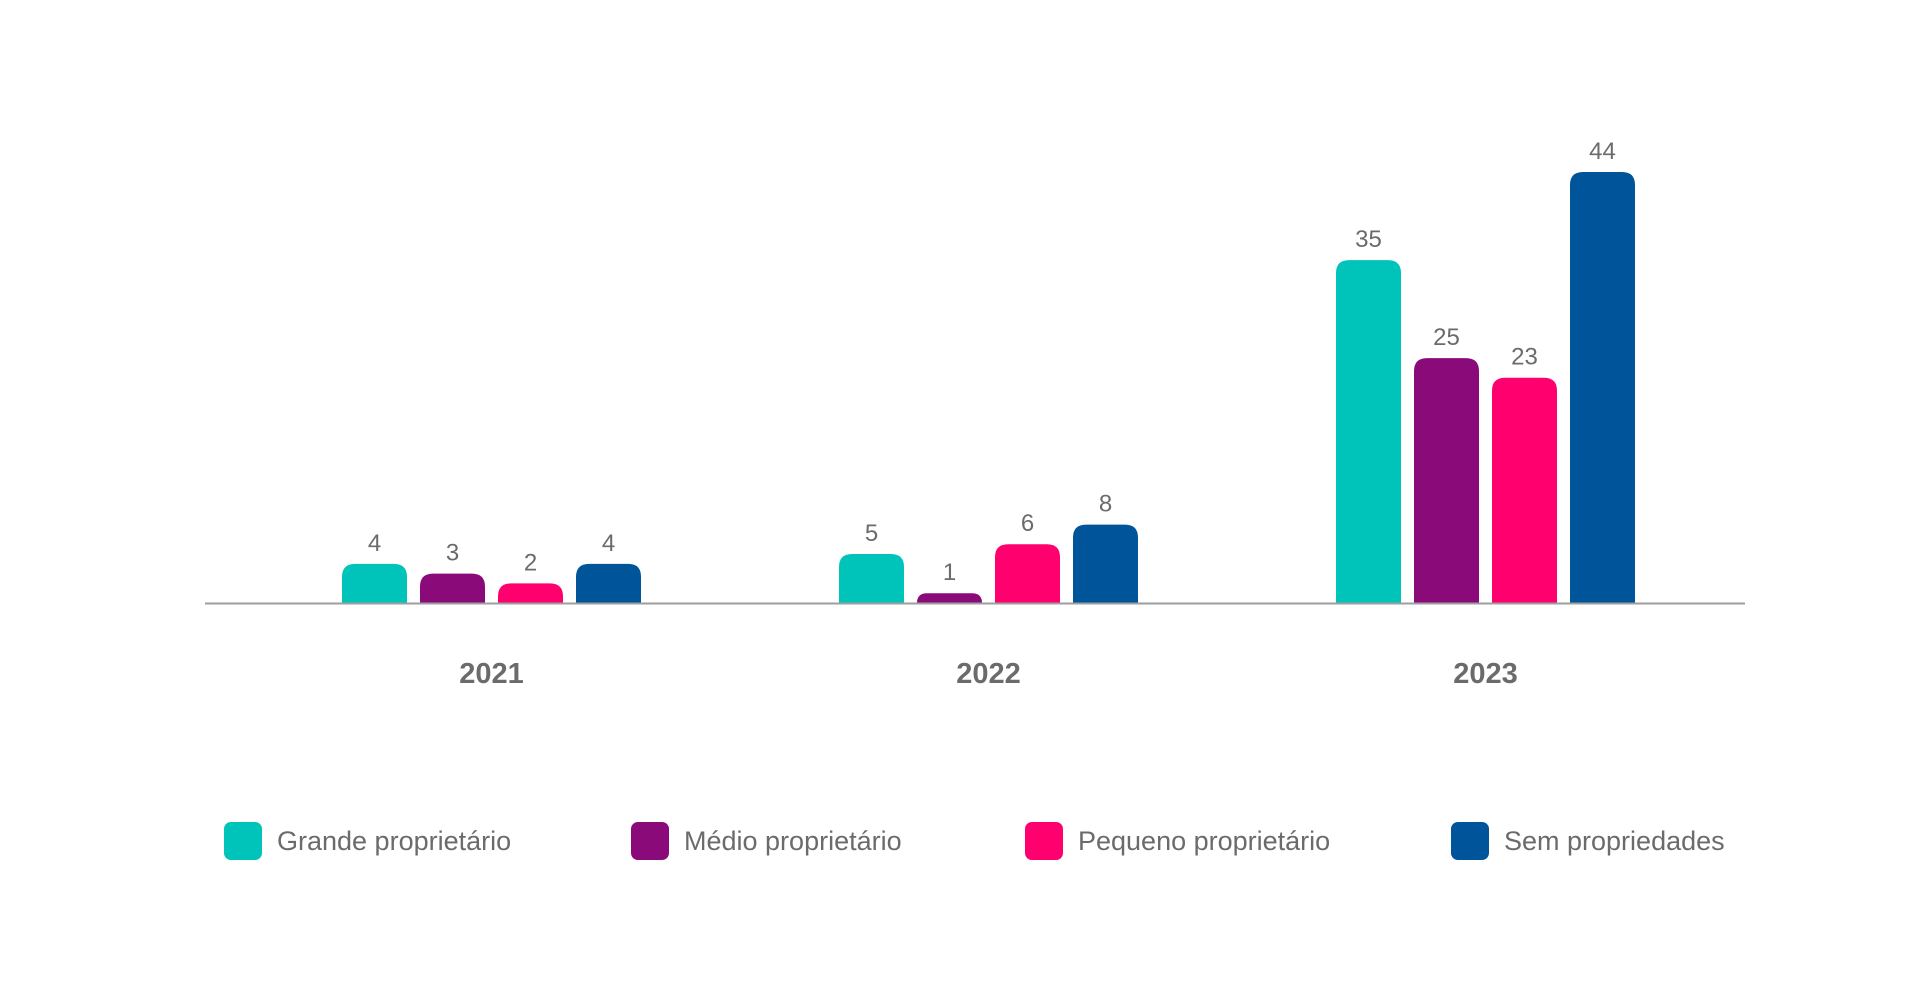 This screenshot has height=984, width=1920. I want to click on data-label: 1, so click(949, 572).